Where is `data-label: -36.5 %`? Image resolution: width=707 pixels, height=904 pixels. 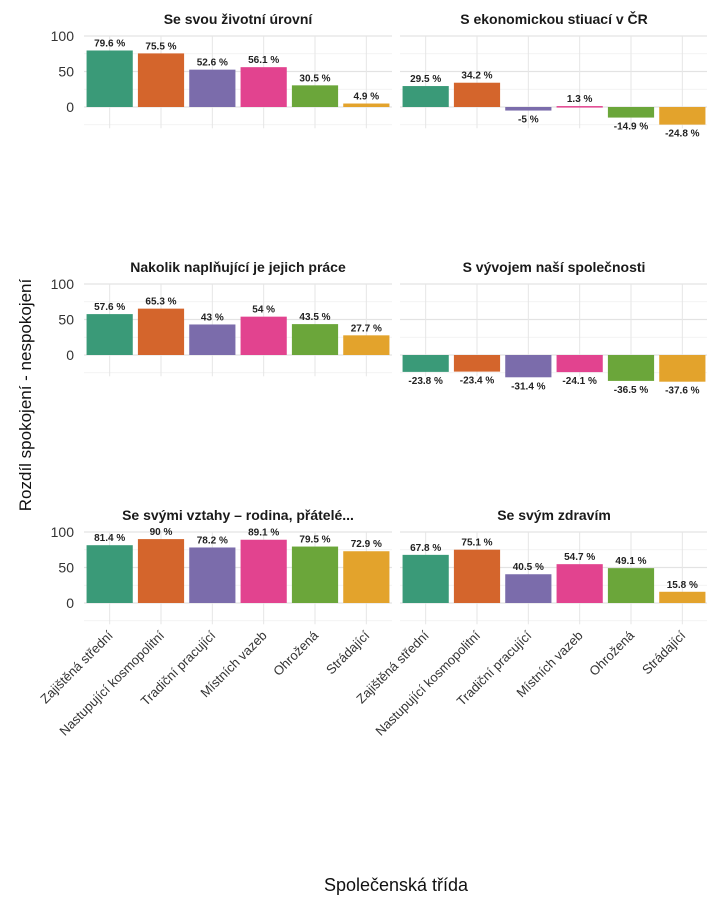
data-label: -36.5 % is located at coordinates (631, 390).